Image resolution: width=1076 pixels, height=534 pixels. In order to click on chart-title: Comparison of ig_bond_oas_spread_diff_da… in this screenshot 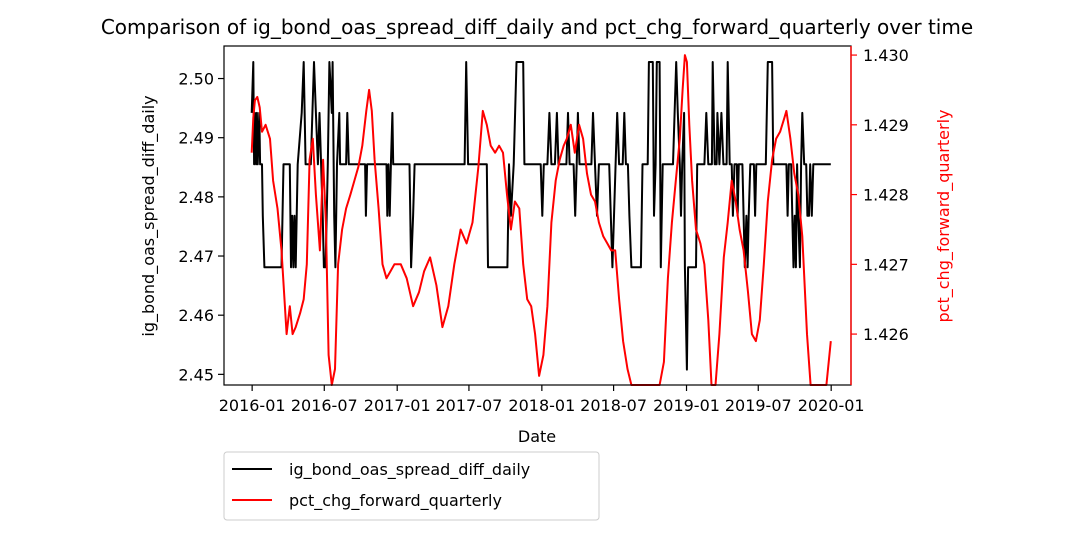, I will do `click(537, 27)`.